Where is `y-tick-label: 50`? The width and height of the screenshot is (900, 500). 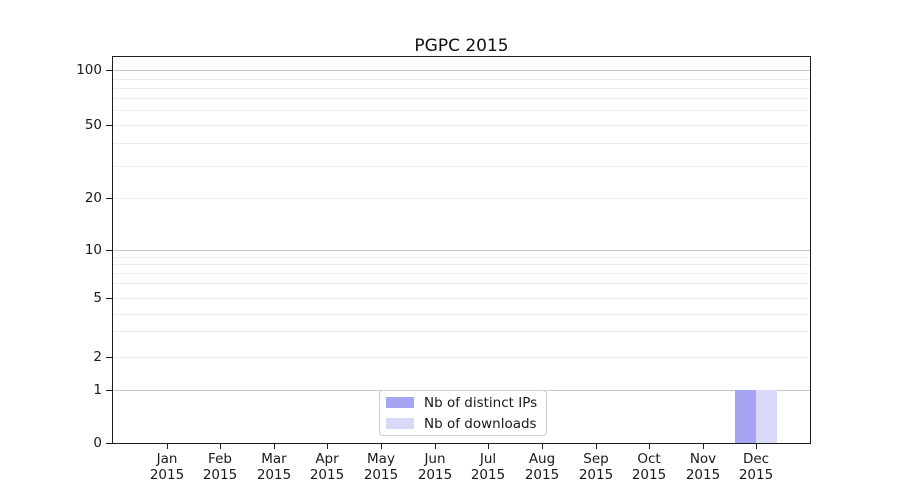
y-tick-label: 50 is located at coordinates (93, 125).